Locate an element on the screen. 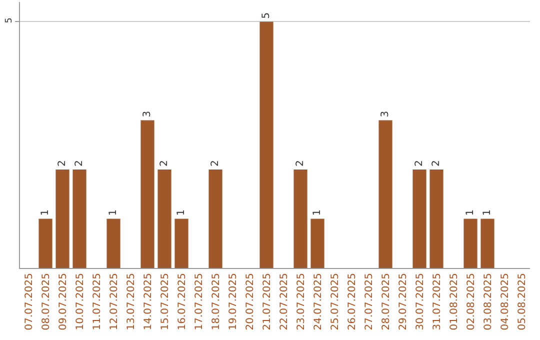 Image resolution: width=540 pixels, height=340 pixels. x-tick-label: 17.07.2025 is located at coordinates (199, 301).